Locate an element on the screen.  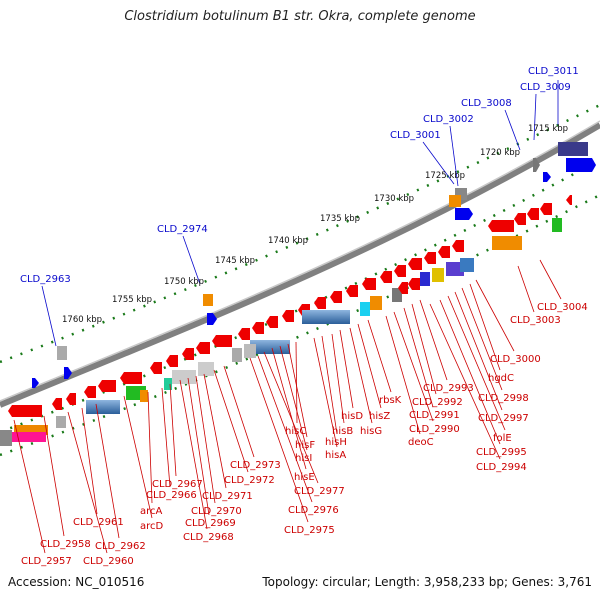
bottom-gene-label: CLD_2977 is located at coordinates (319, 491).